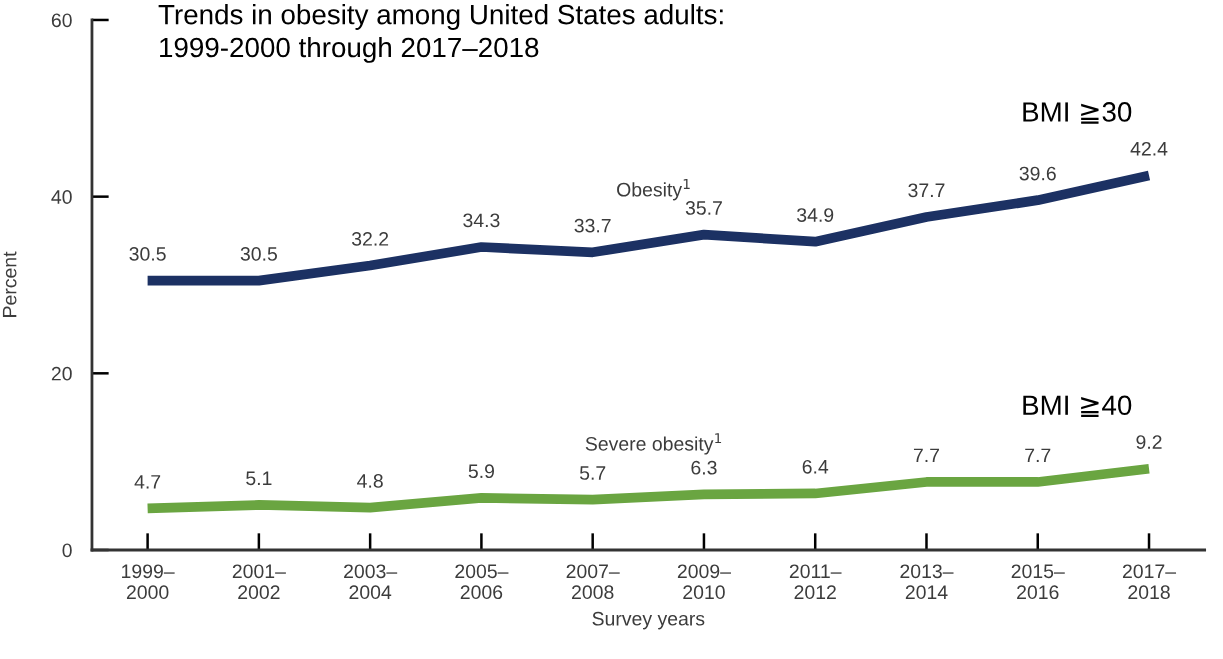 This screenshot has width=1223, height=659. What do you see at coordinates (1149, 442) in the screenshot?
I see `data-label: 9.2` at bounding box center [1149, 442].